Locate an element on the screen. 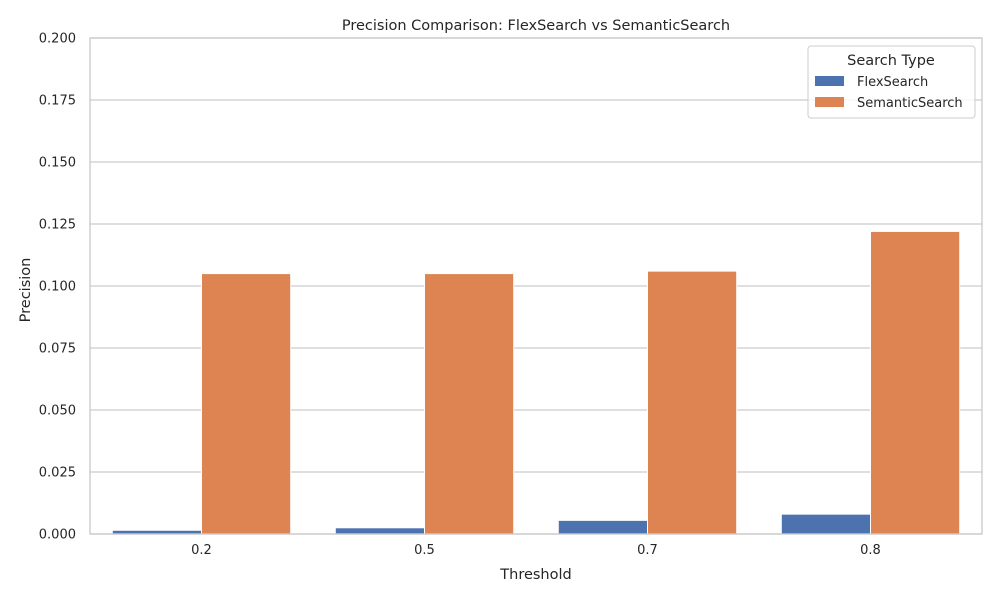 This screenshot has width=1000, height=600. x-tick-label: 0.2 is located at coordinates (201, 550).